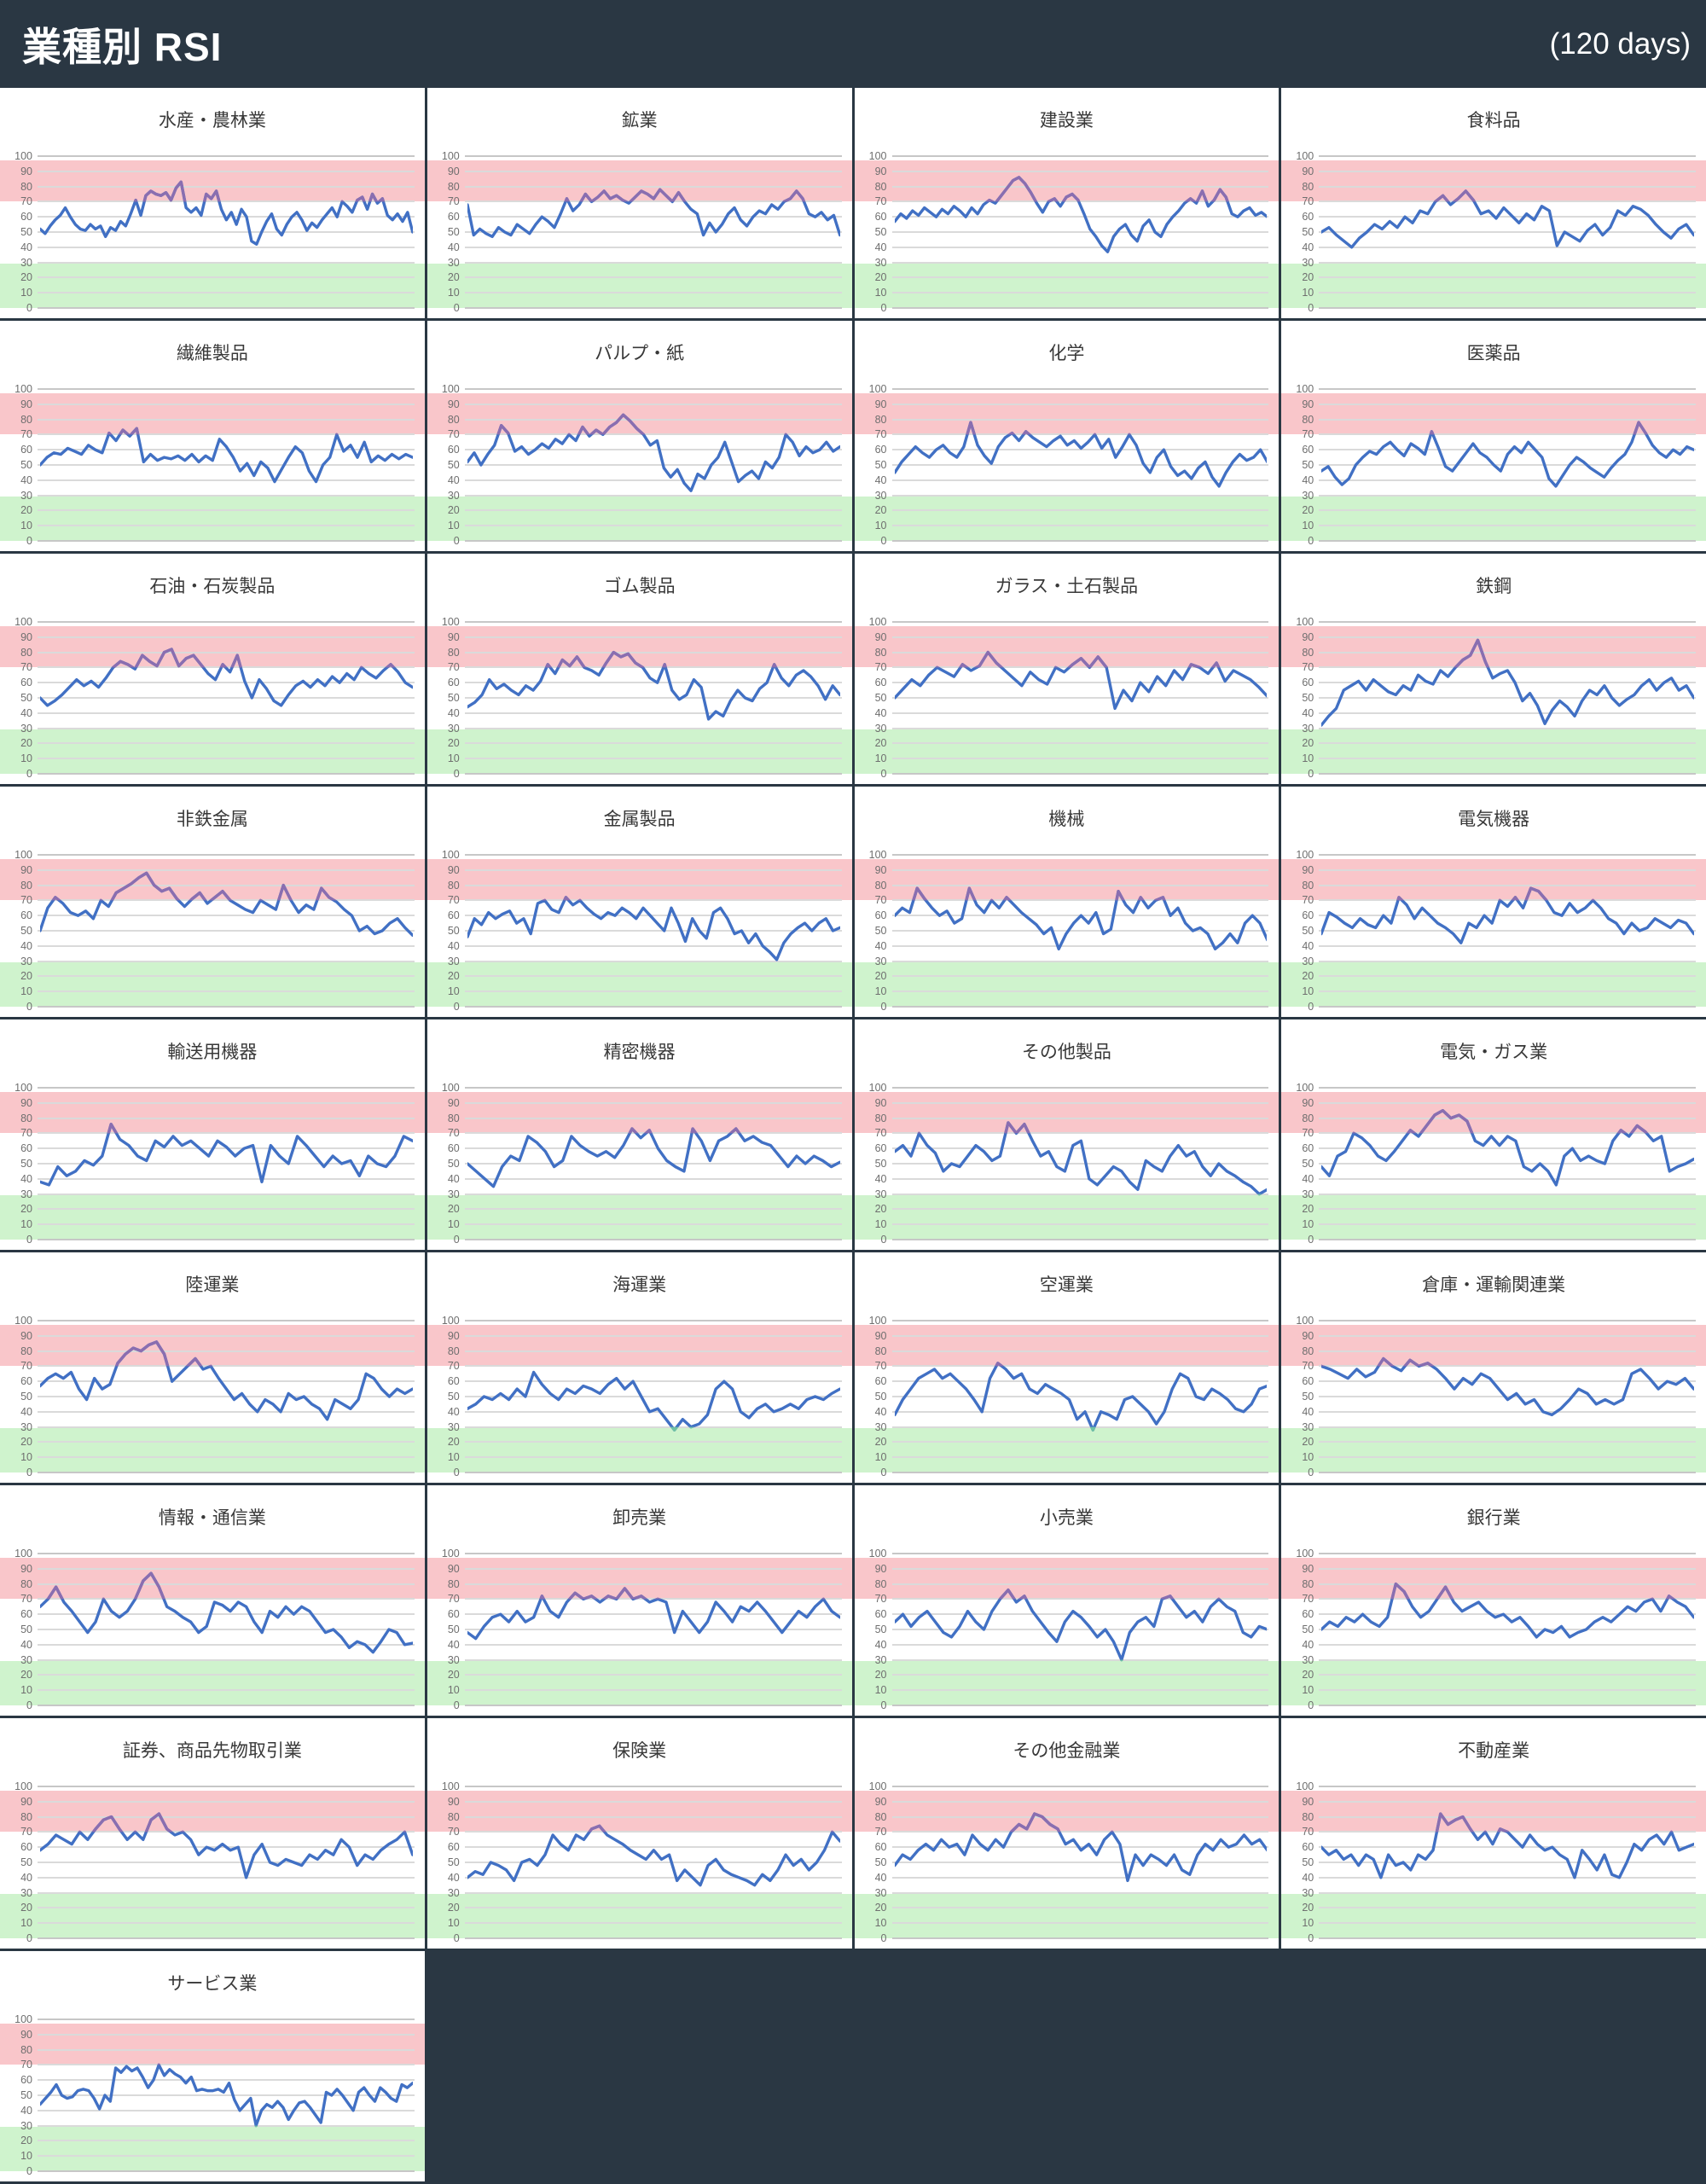 The width and height of the screenshot is (1706, 2184). Describe the element at coordinates (1067, 669) in the screenshot. I see `chart-cell: 100 90 80 70 60 50 40 30 20 10 0 ガラス・土石製品` at that location.